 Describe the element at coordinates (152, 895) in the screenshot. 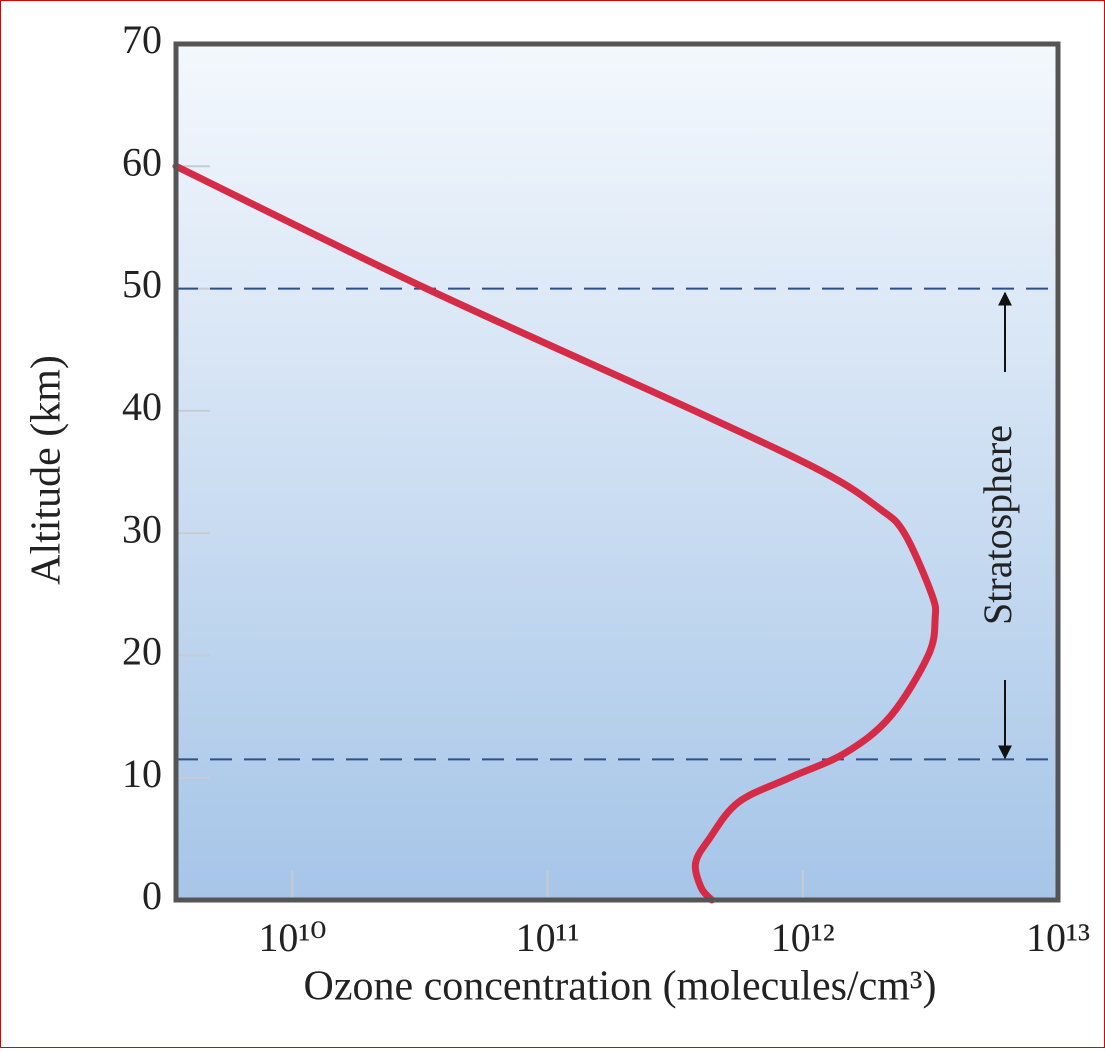

I see `y-tick-label: 0` at that location.